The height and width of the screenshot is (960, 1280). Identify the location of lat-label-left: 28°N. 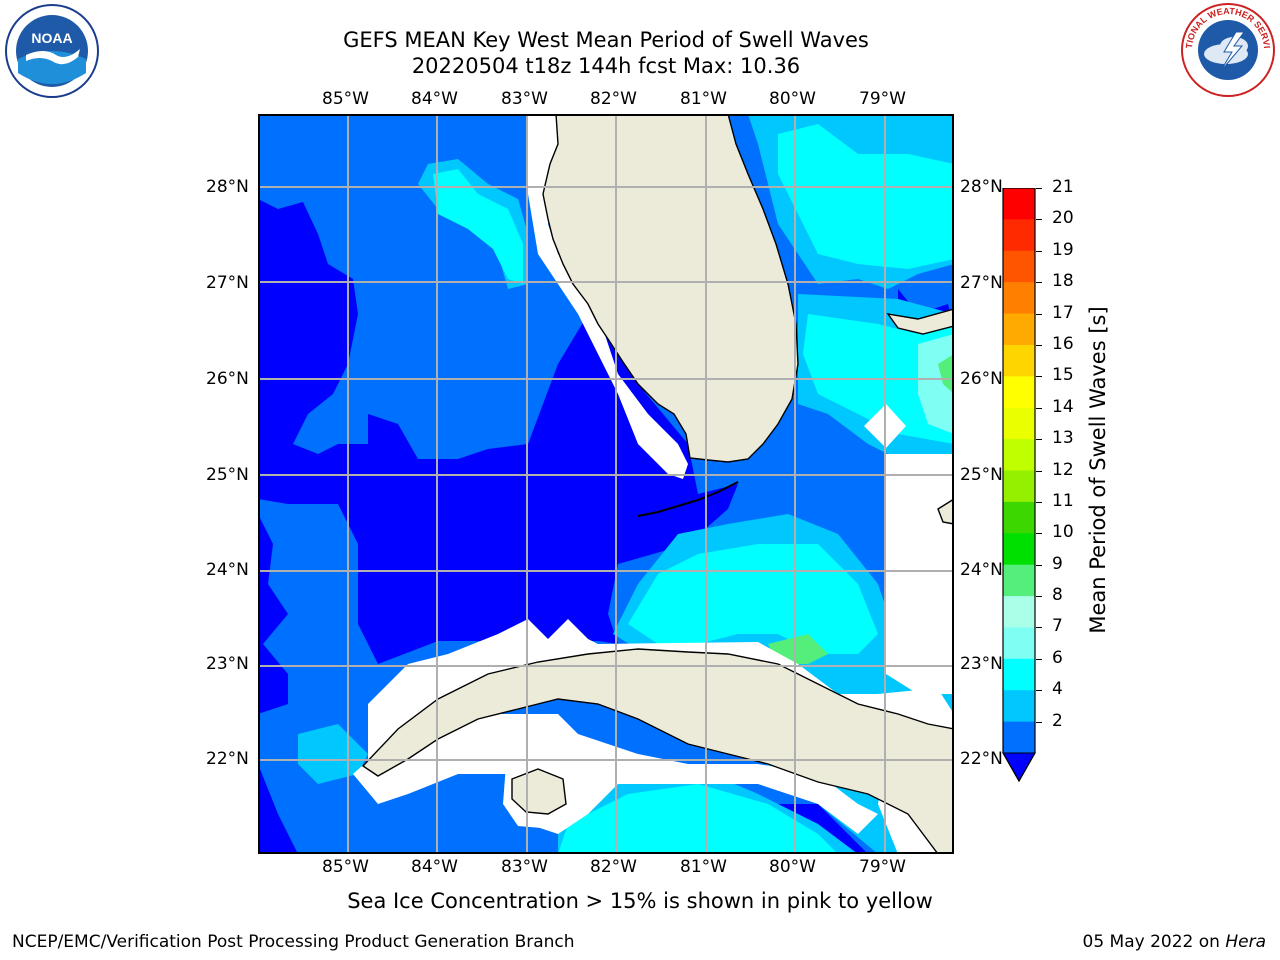
(227, 187).